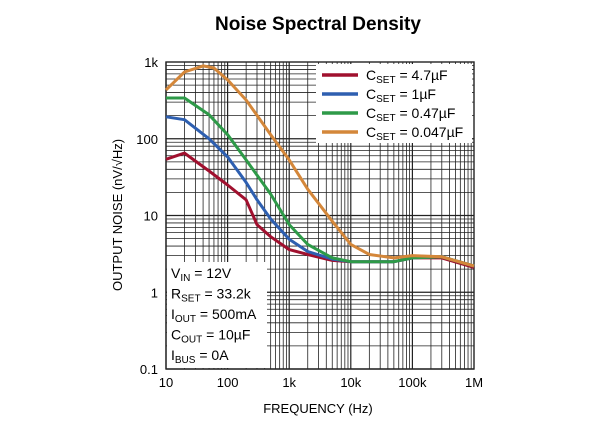 The width and height of the screenshot is (605, 439). Describe the element at coordinates (147, 139) in the screenshot. I see `y-tick-label: 100` at that location.